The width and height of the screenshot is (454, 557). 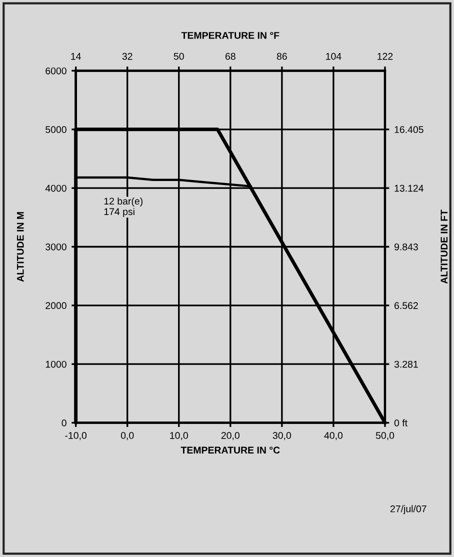 What do you see at coordinates (179, 56) in the screenshot?
I see `x2-tick-label: 50` at bounding box center [179, 56].